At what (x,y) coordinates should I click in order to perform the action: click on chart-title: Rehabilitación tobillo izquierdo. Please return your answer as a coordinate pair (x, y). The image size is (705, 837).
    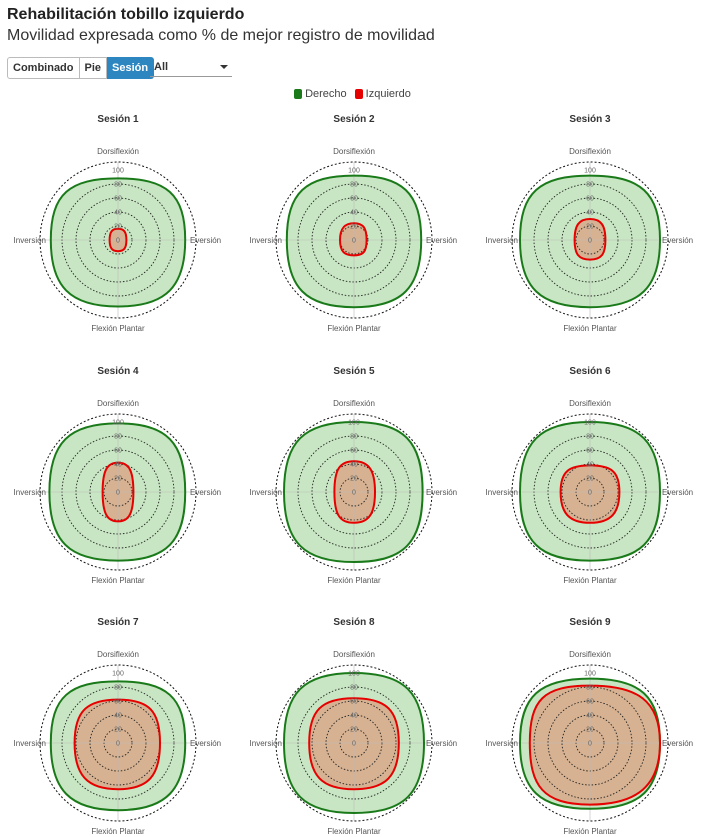
    Looking at the image, I should click on (126, 14).